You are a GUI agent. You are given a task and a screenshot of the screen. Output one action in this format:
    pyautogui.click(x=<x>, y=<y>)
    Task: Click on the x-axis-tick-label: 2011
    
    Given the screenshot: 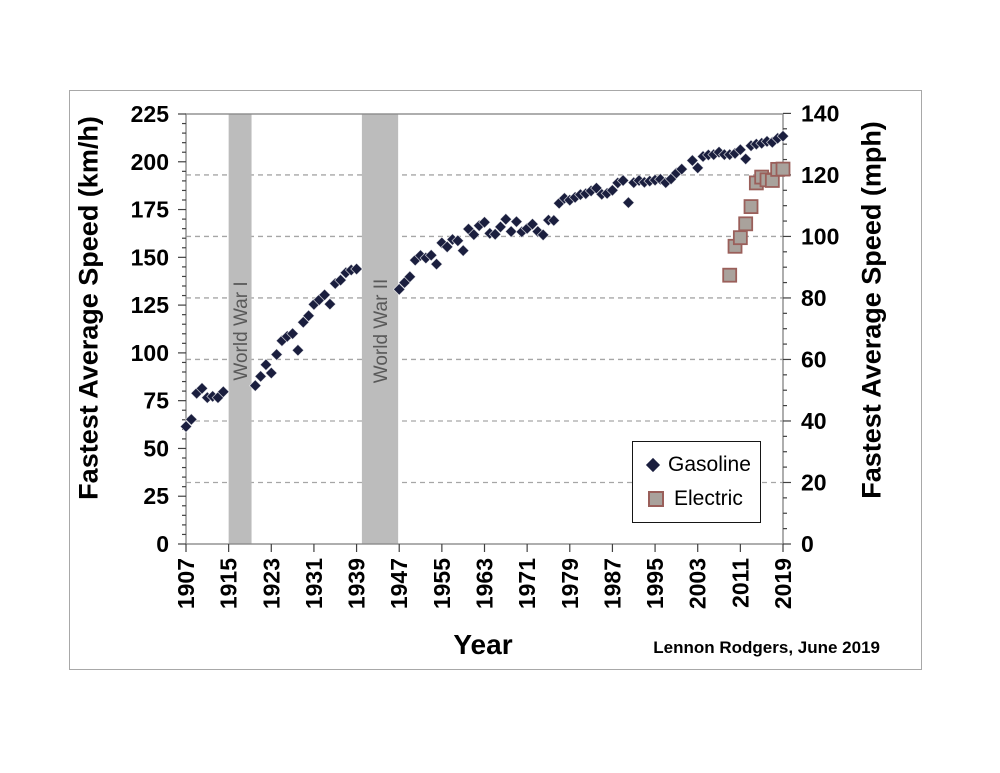 What is the action you would take?
    pyautogui.click(x=740, y=583)
    